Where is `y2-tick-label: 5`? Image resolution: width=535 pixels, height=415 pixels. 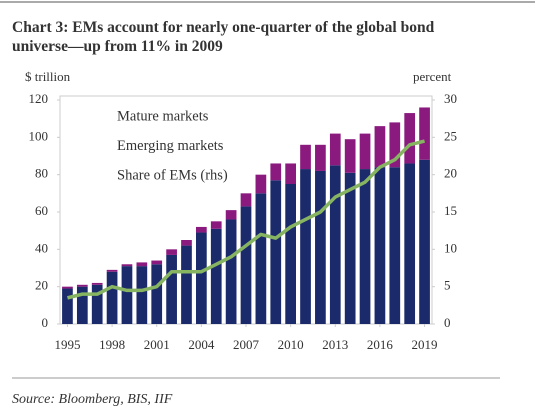
y2-tick-label: 5 is located at coordinates (447, 285).